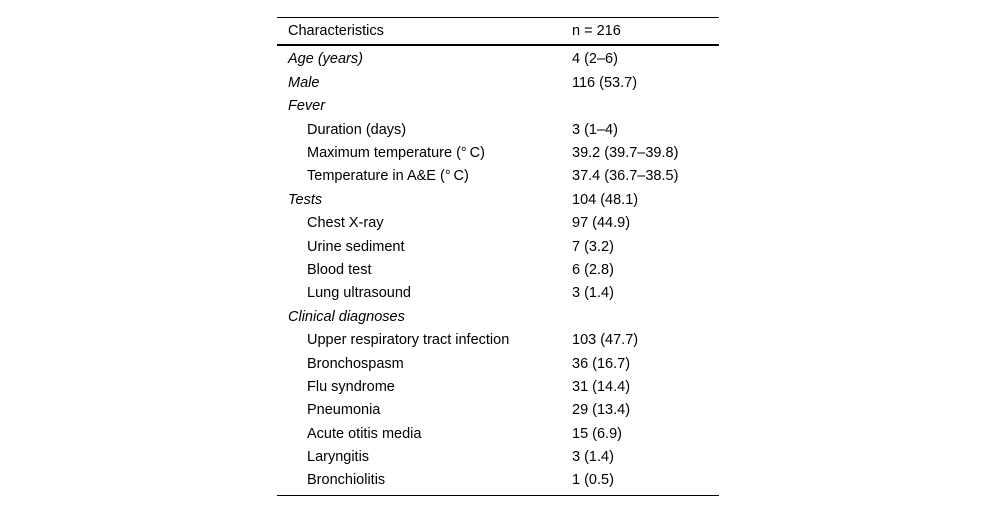  What do you see at coordinates (498, 363) in the screenshot?
I see `table-row: Bronchospasm 36 (16.7)` at bounding box center [498, 363].